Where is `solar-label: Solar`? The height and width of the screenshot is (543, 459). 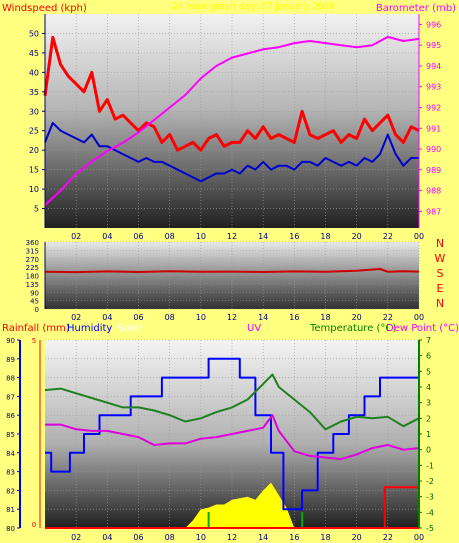
solar-label: Solar is located at coordinates (130, 328).